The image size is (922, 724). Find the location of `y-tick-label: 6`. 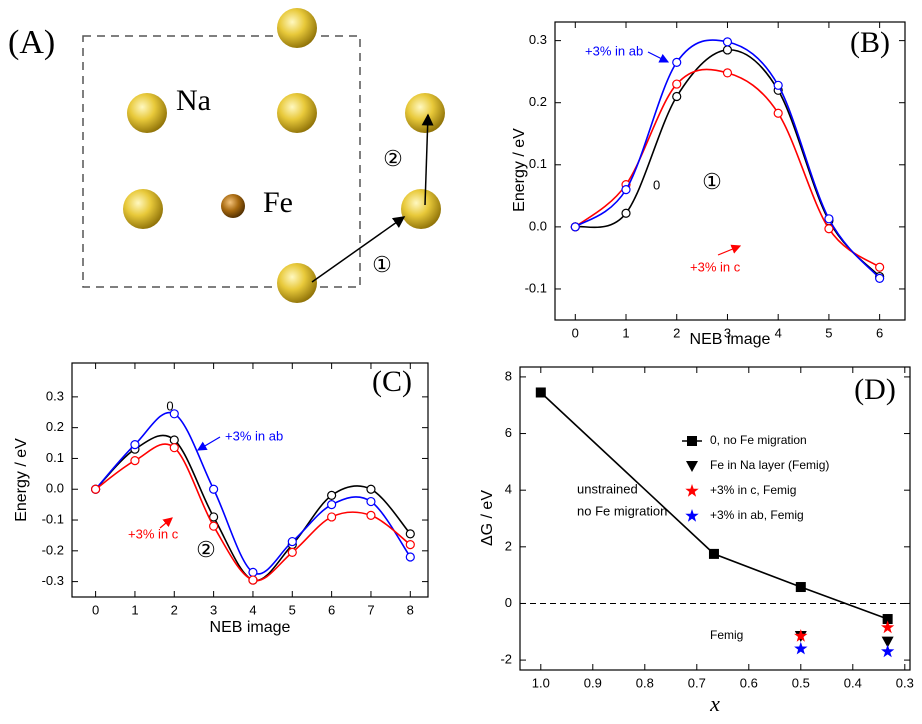

y-tick-label: 6 is located at coordinates (508, 432).